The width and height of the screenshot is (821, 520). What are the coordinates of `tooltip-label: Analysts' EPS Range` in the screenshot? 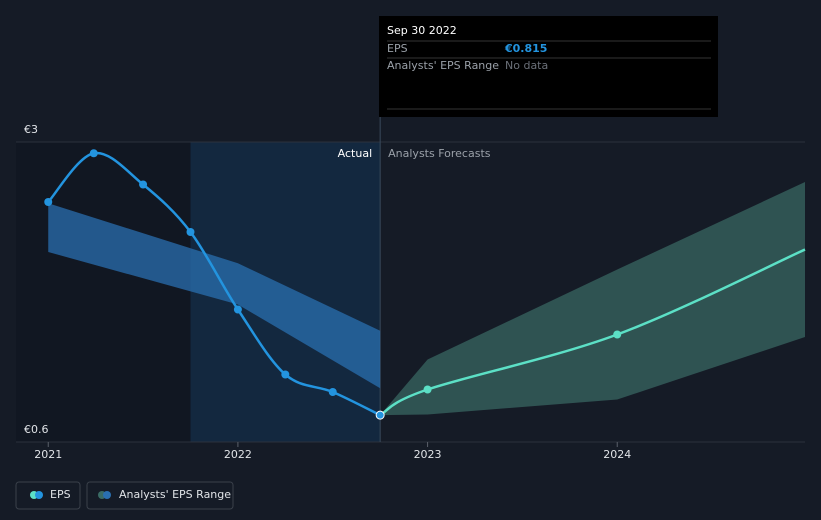 It's located at (443, 65).